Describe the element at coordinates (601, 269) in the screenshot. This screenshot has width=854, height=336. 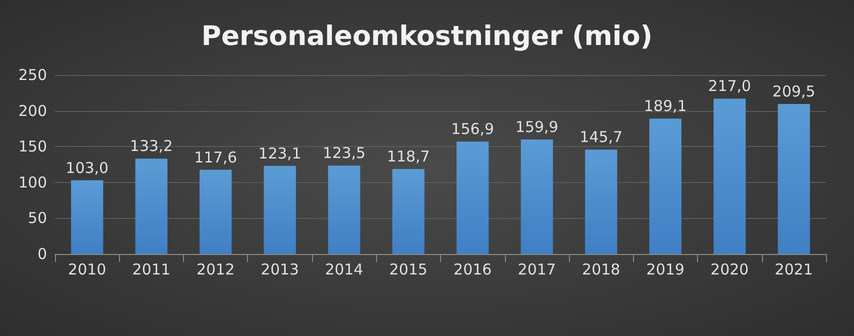
I see `x-tick-label: 2018` at that location.